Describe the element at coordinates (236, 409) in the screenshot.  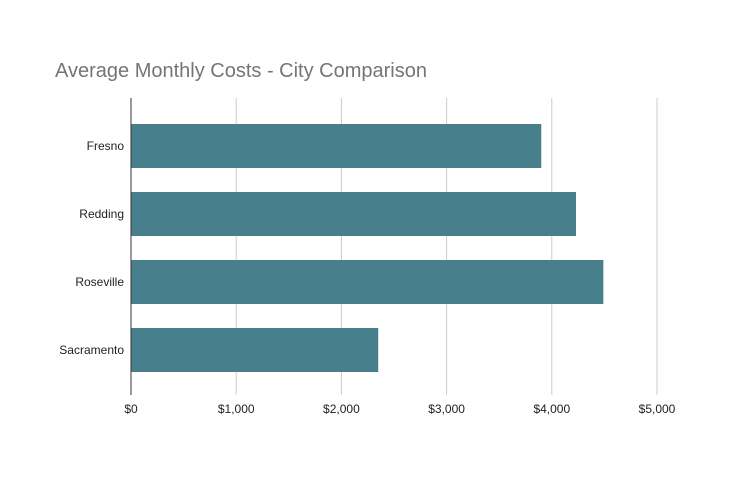
I see `tick-label-1: $1,000` at that location.